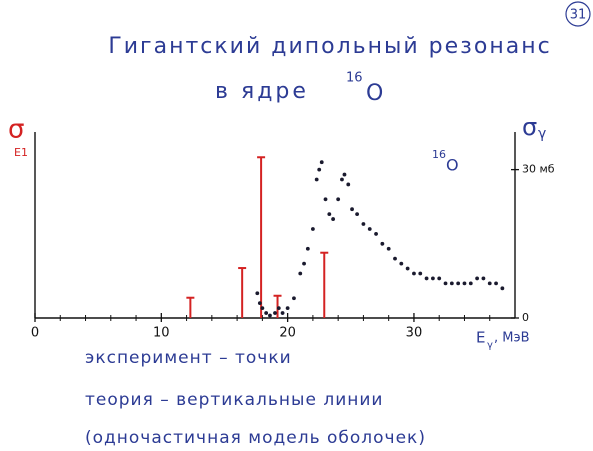  Describe the element at coordinates (525, 317) in the screenshot. I see `y-tick-label: 0` at that location.